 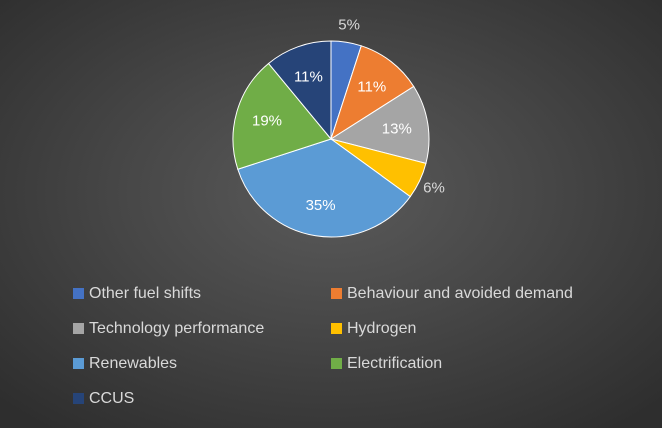 I want to click on legend-item: Renewables, so click(x=202, y=363).